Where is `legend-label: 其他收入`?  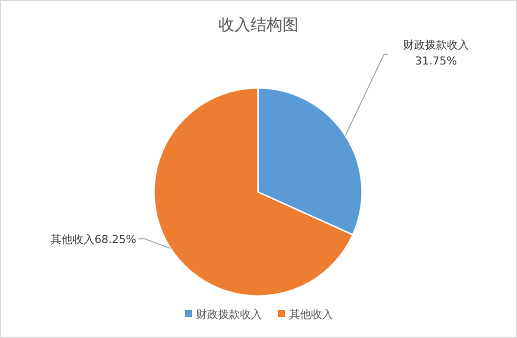
legend-label: 其他收入 is located at coordinates (311, 314).